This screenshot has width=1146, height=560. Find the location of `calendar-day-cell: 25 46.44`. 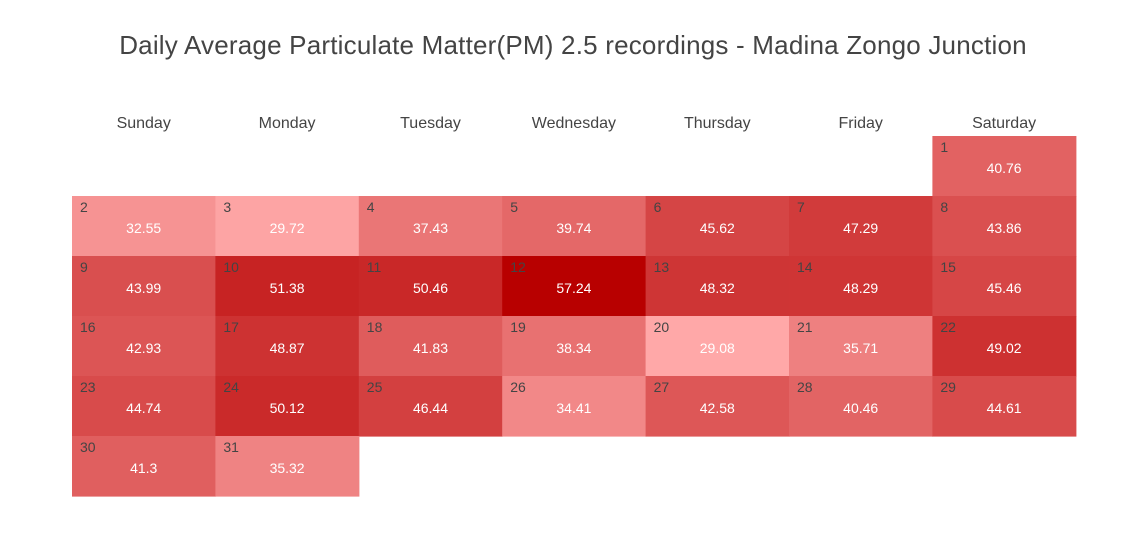

calendar-day-cell: 25 46.44 is located at coordinates (430, 406).